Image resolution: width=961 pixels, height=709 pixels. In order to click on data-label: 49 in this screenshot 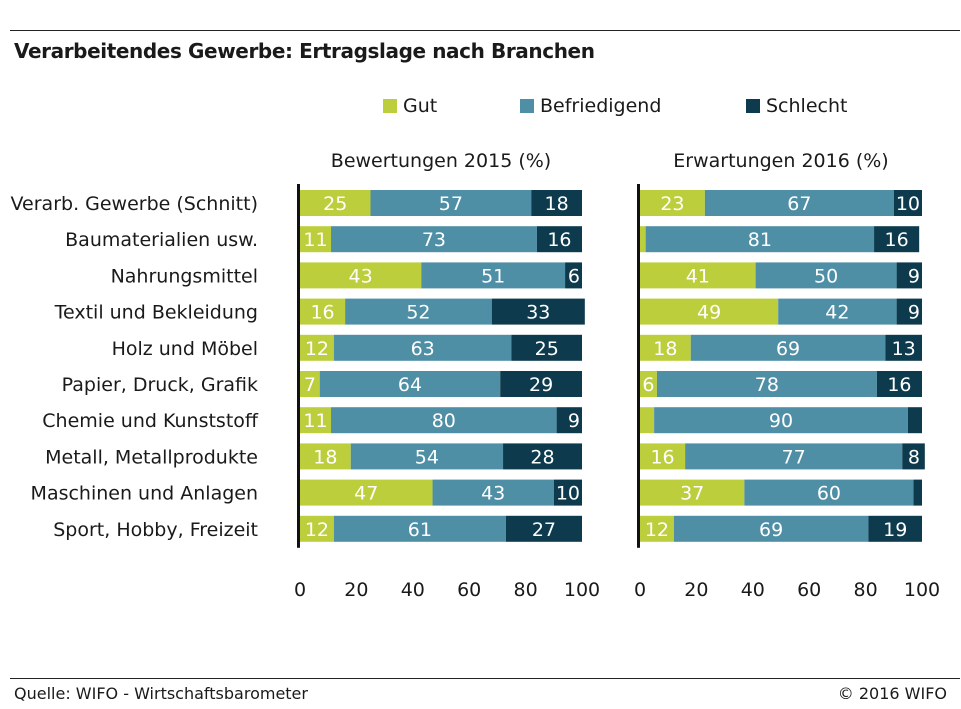, I will do `click(709, 313)`.